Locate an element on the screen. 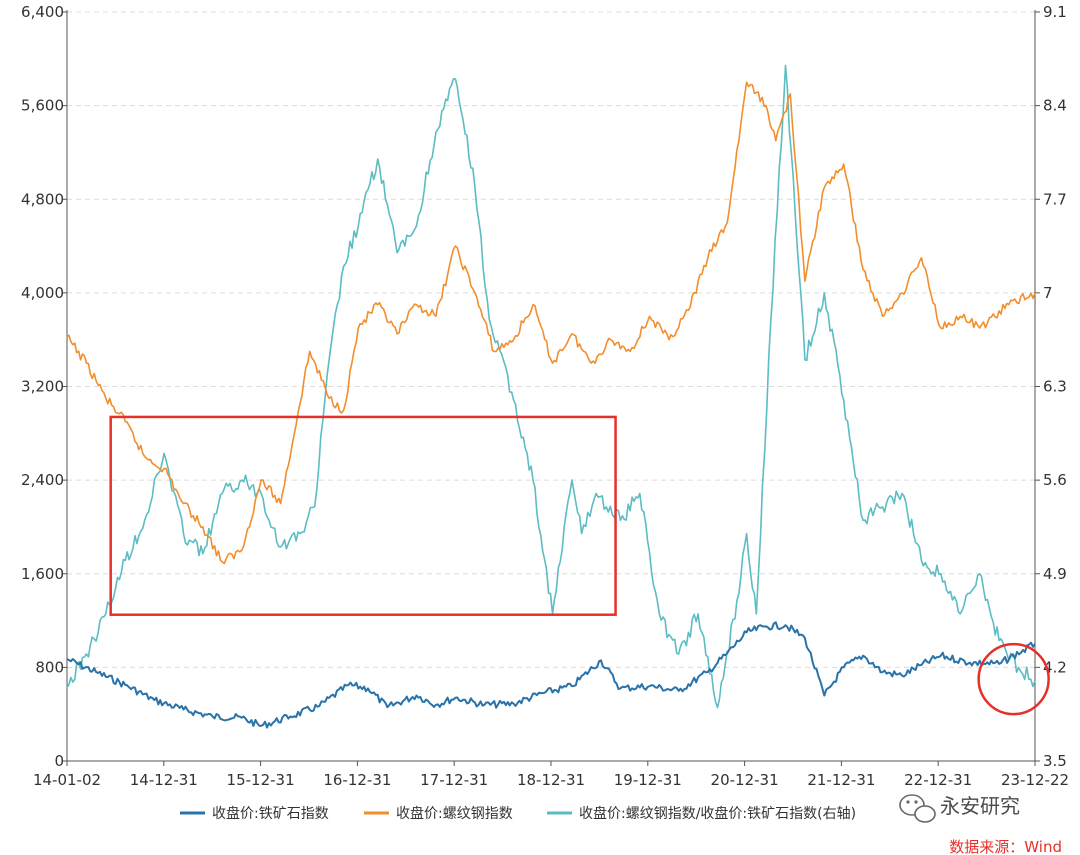  right-axis-ticks: 3.54.24.95.66.377.78.49.1 is located at coordinates (1051, 386).